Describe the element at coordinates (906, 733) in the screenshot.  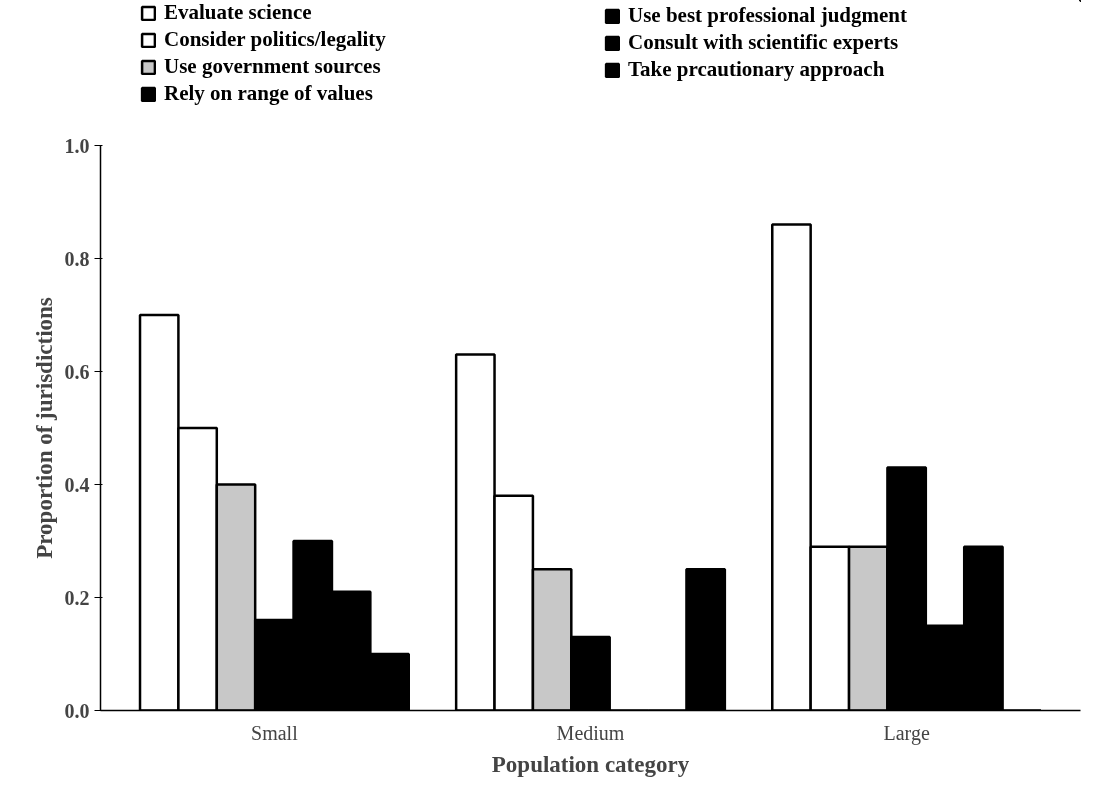
I see `x-tick-label: Large` at that location.